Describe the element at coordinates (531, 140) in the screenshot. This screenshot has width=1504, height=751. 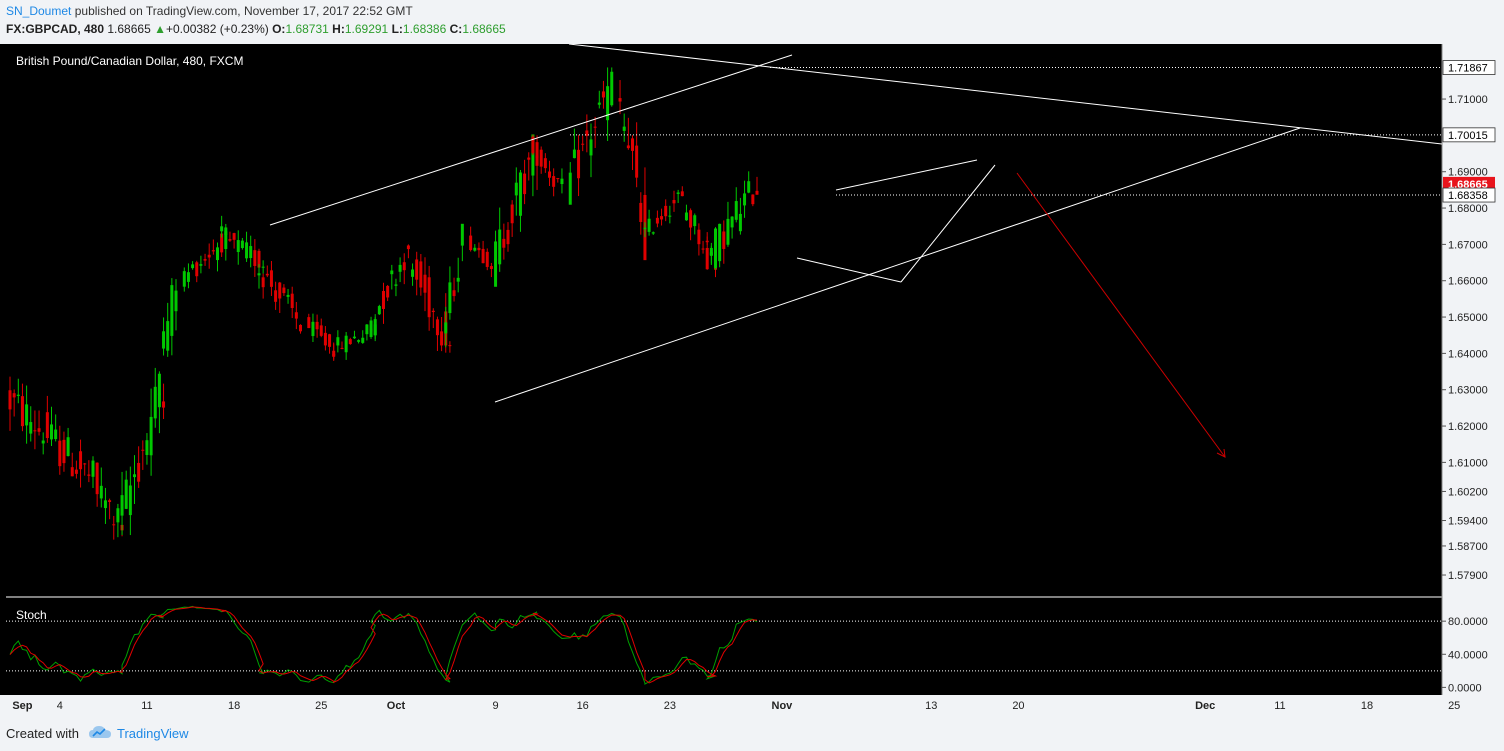
I see `trend-line-upper-channel` at that location.